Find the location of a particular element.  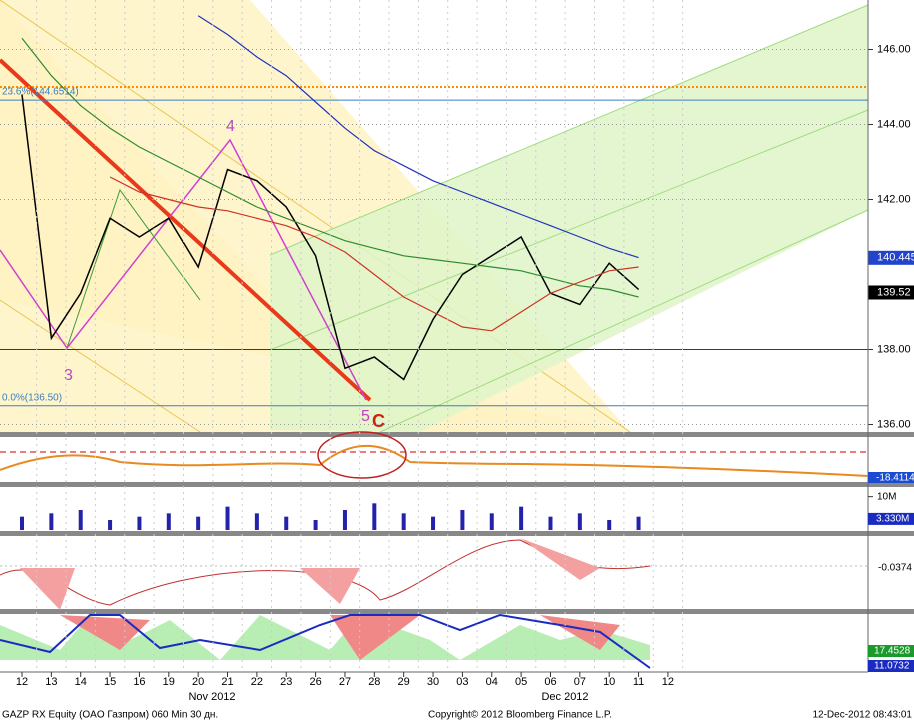

y-tick-label: 142.00 is located at coordinates (894, 199).